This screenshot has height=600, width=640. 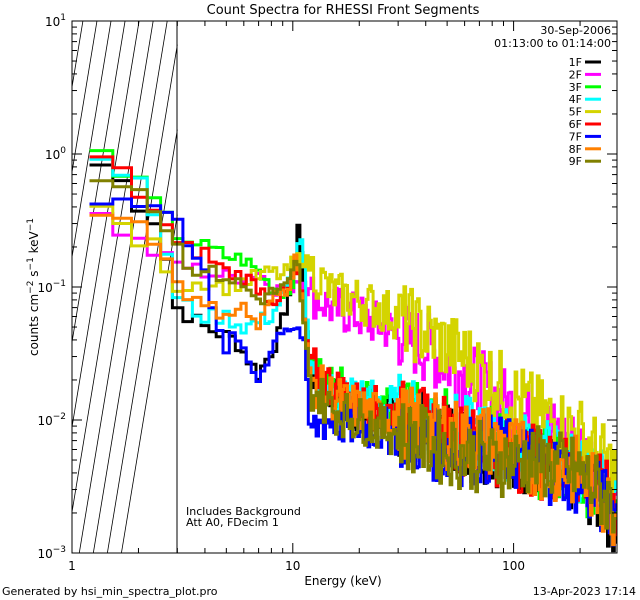 What do you see at coordinates (232, 522) in the screenshot?
I see `annotation-attenuator: Att A0, FDecim 1` at bounding box center [232, 522].